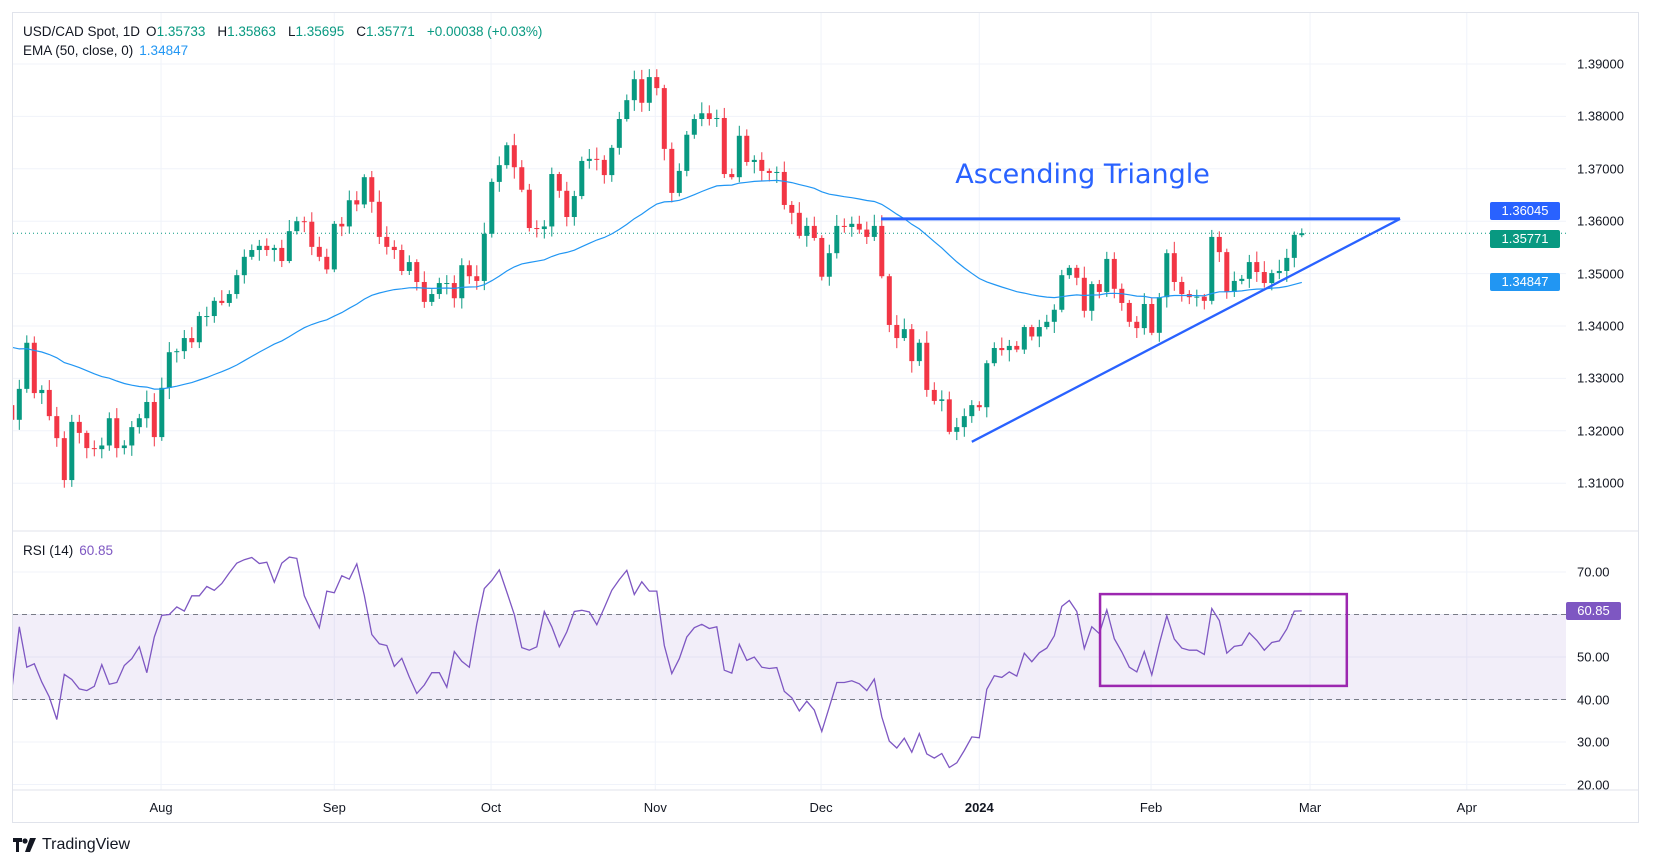 The image size is (1654, 868). Describe the element at coordinates (181, 31) in the screenshot. I see `open-value: 1.35733` at that location.